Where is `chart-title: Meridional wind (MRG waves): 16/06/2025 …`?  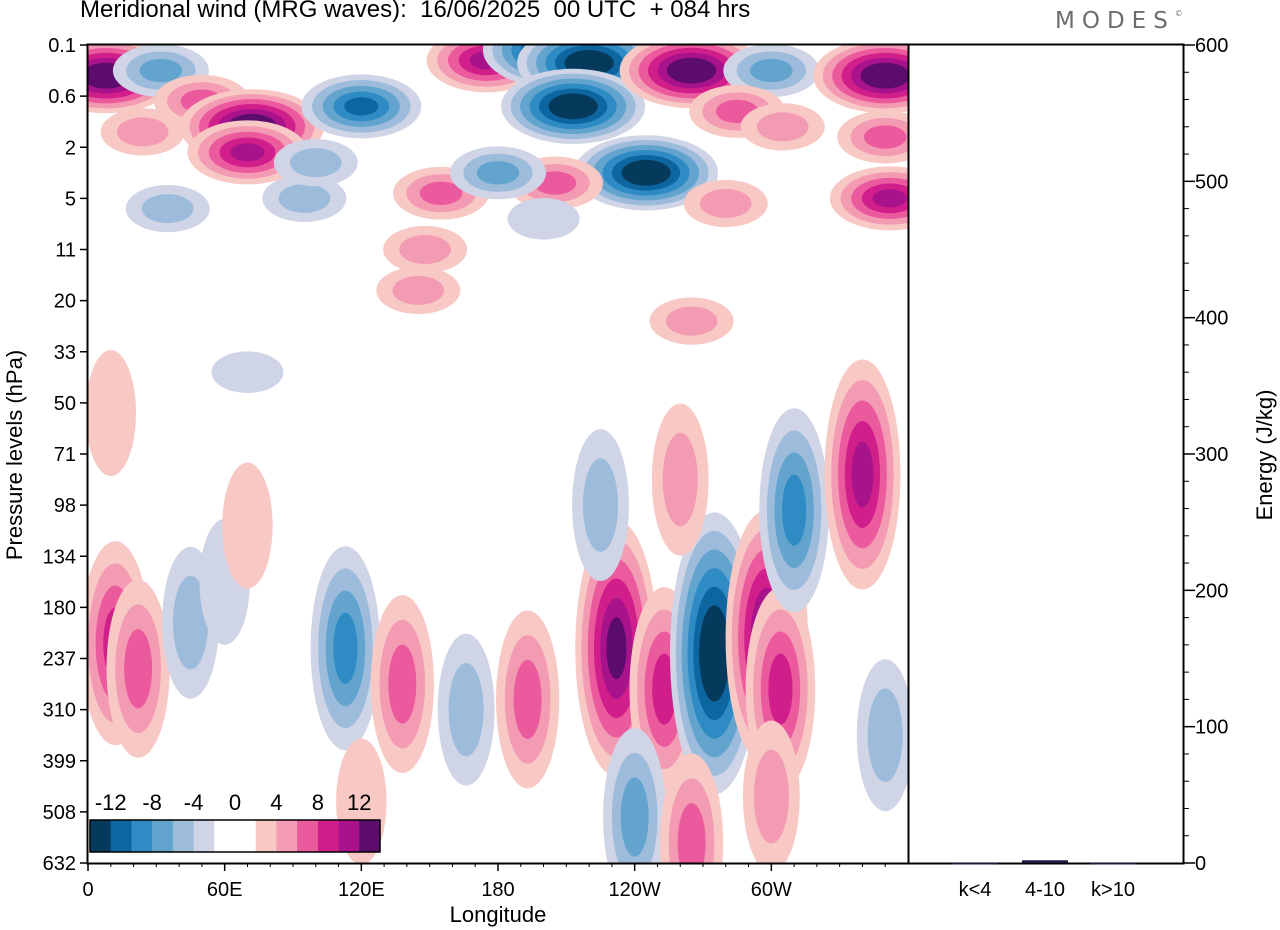
chart-title: Meridional wind (MRG waves): 16/06/2025 … is located at coordinates (415, 11).